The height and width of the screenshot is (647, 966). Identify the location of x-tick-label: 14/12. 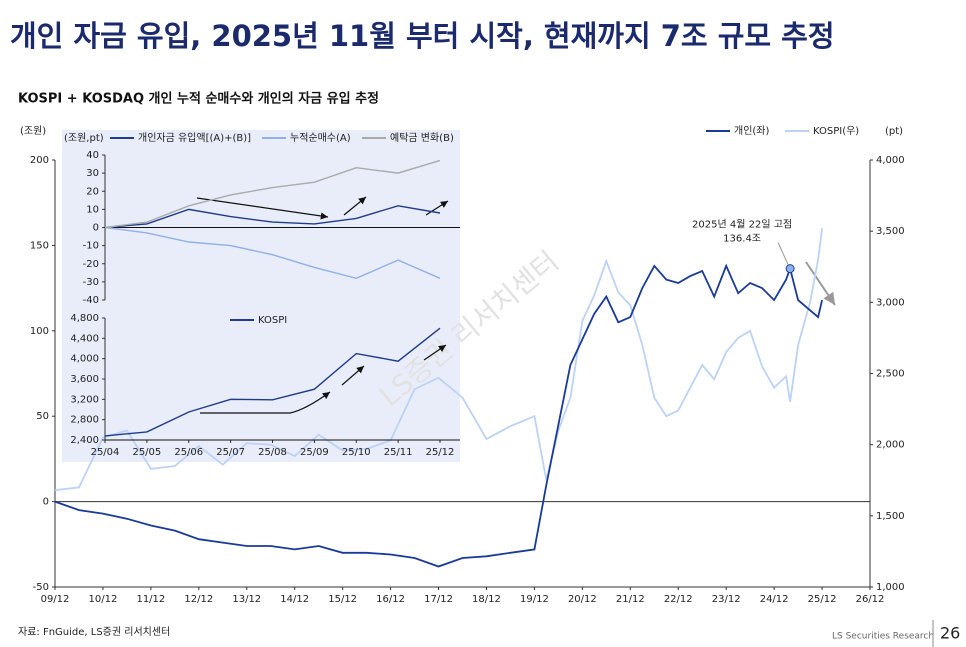
(294, 599).